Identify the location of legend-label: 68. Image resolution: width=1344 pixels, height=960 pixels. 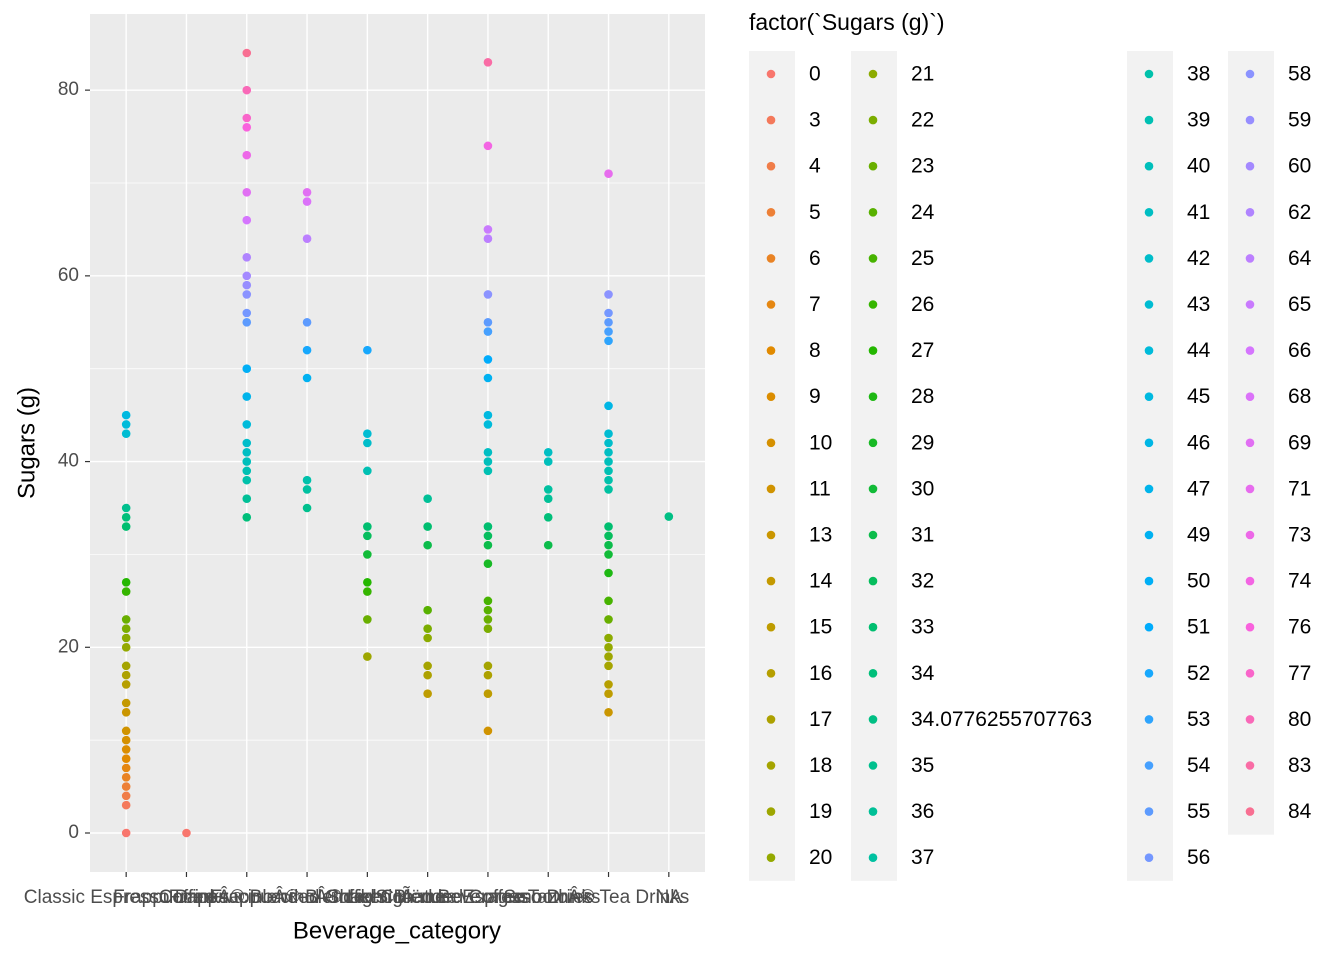
(1299, 396).